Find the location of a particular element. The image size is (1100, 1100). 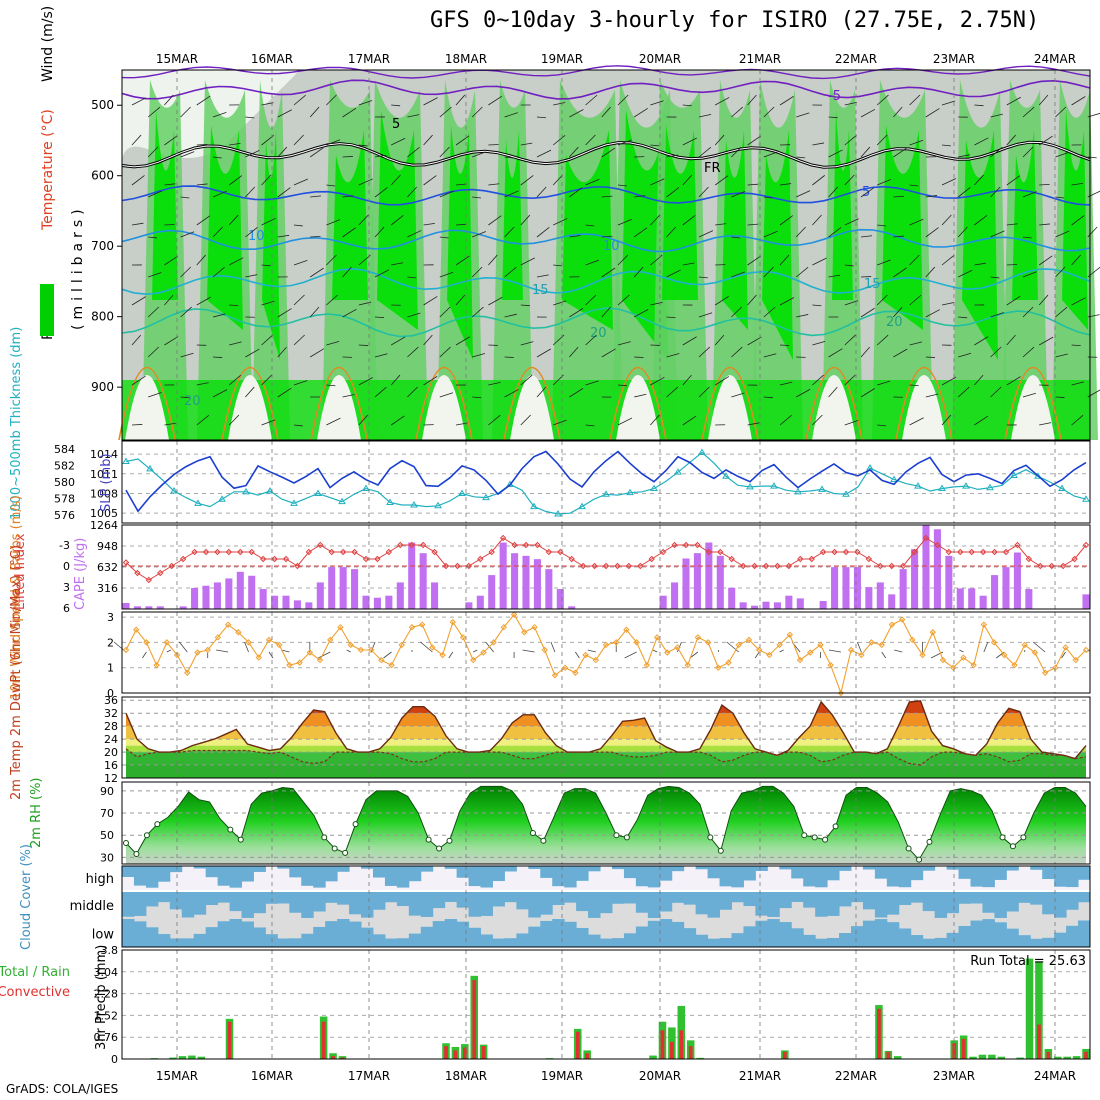

y-tick-label: 3.04 is located at coordinates (106, 972).